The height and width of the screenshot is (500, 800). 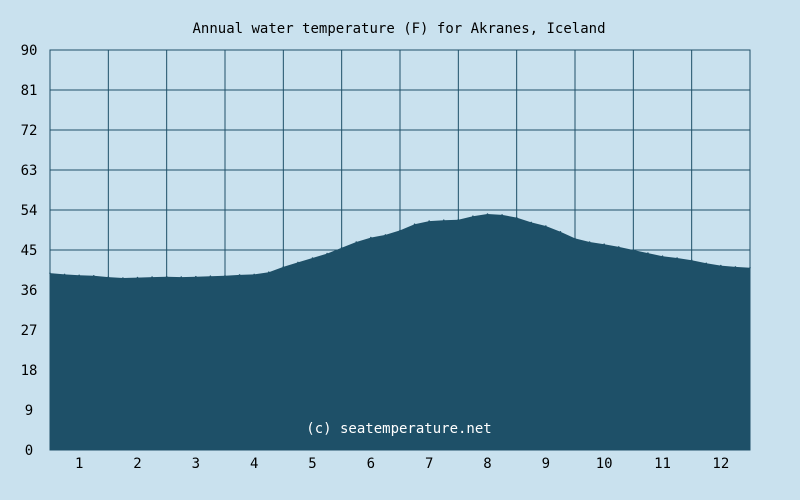 What do you see at coordinates (604, 464) in the screenshot?
I see `x-tick-label: 10` at bounding box center [604, 464].